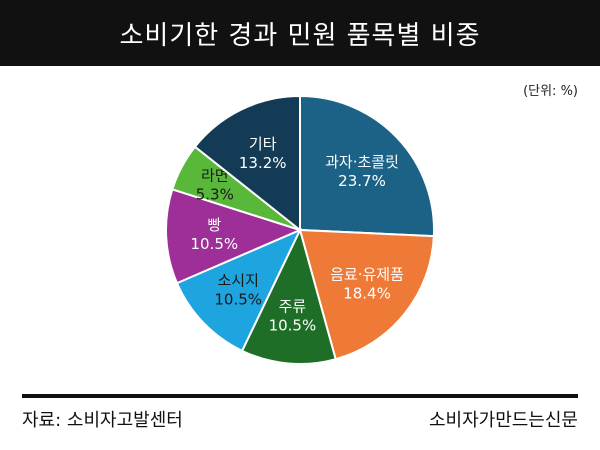 This screenshot has height=450, width=600. I want to click on unit-label: (단위: %), so click(550, 91).